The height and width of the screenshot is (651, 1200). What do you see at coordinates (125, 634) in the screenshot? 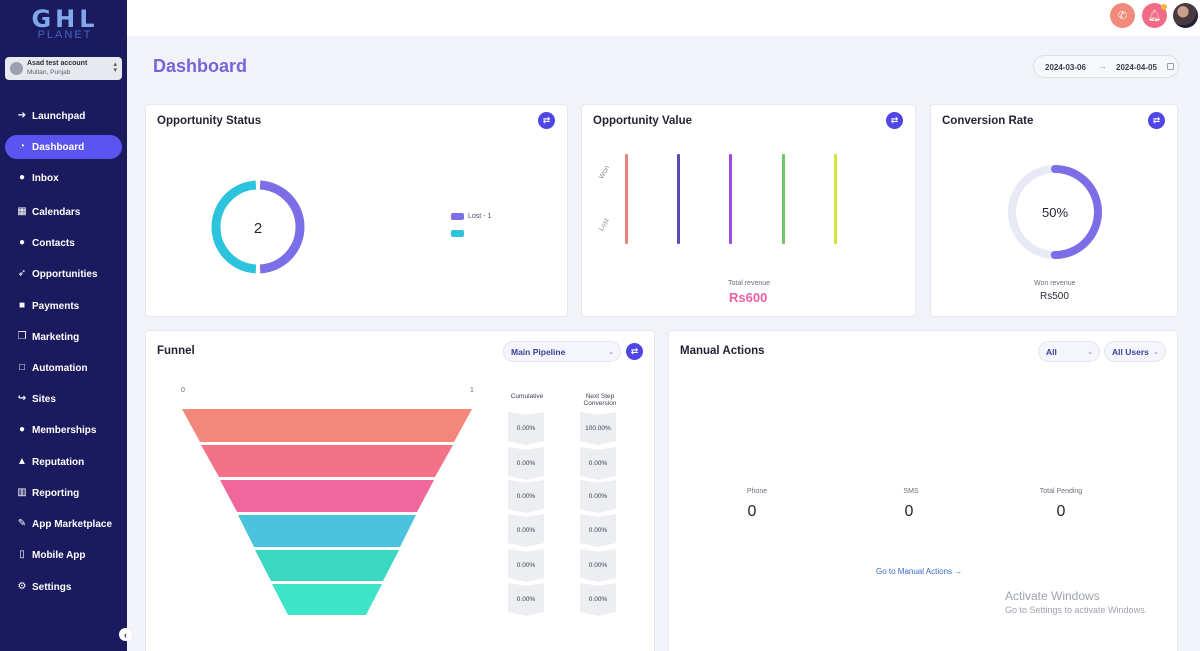
I see `collapse-sidebar-button: ‹` at bounding box center [125, 634].